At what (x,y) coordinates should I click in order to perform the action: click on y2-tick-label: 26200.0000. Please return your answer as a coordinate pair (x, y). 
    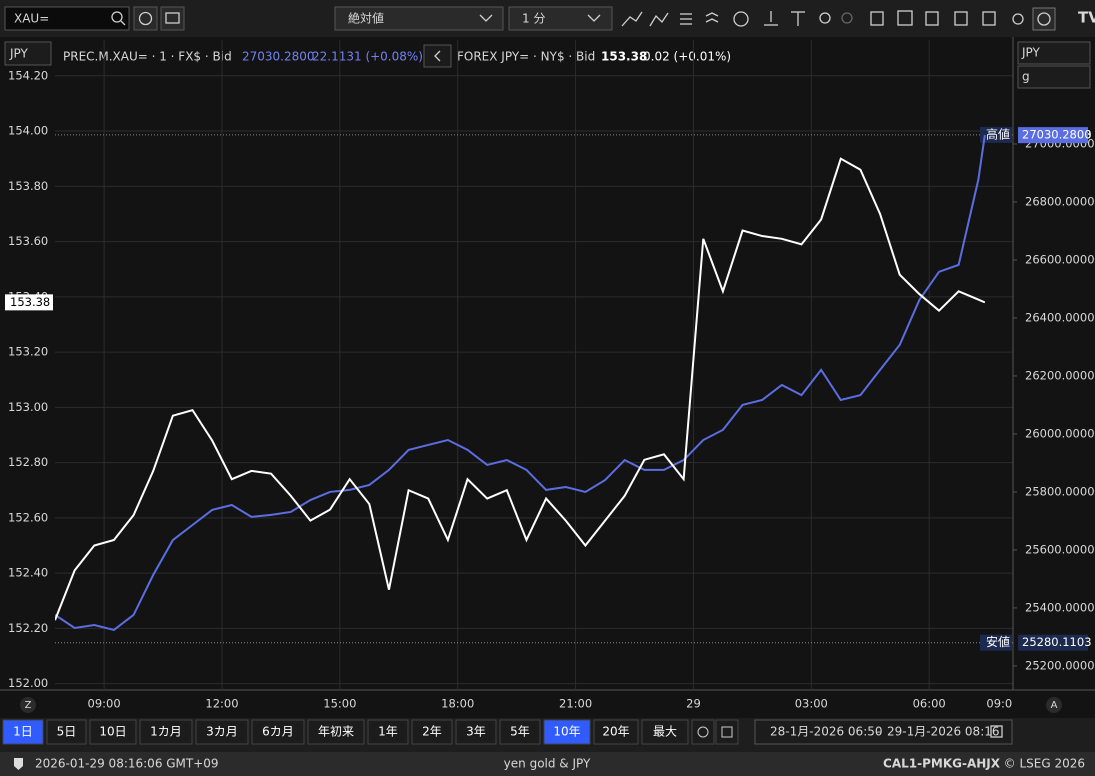
    Looking at the image, I should click on (1060, 375).